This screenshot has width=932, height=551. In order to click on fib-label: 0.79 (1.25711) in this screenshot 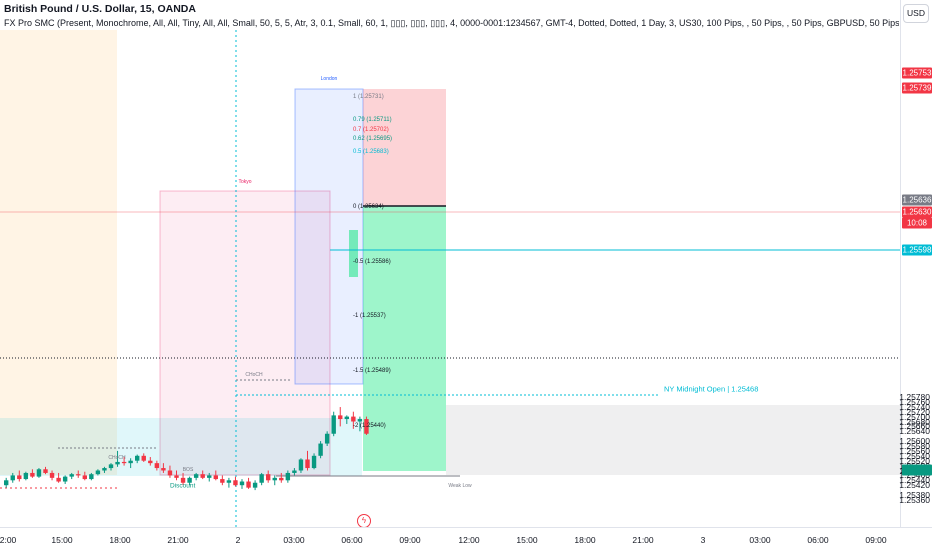, I will do `click(372, 120)`.